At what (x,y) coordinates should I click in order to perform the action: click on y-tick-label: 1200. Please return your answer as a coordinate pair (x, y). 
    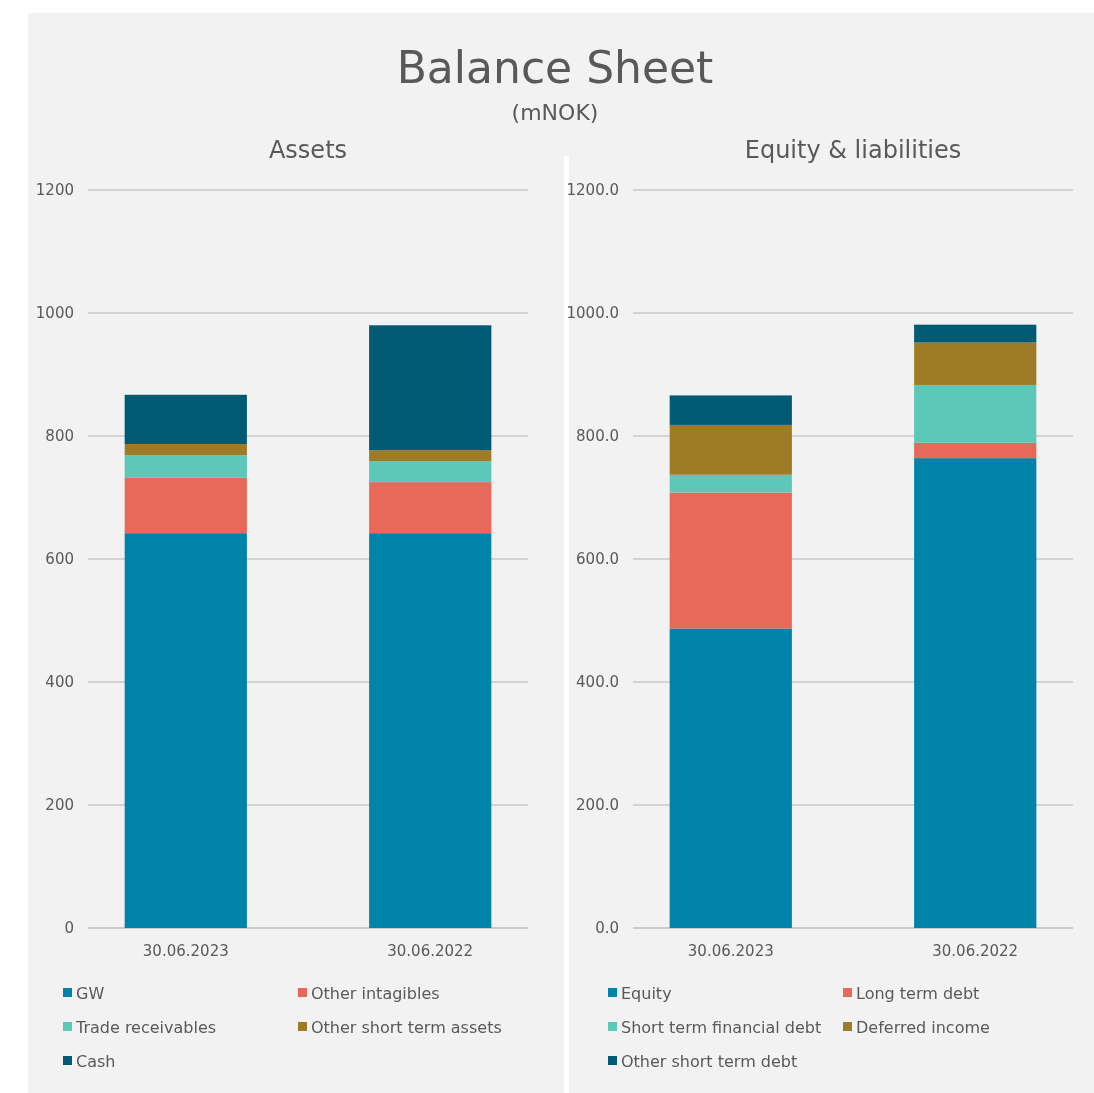
    Looking at the image, I should click on (54, 190).